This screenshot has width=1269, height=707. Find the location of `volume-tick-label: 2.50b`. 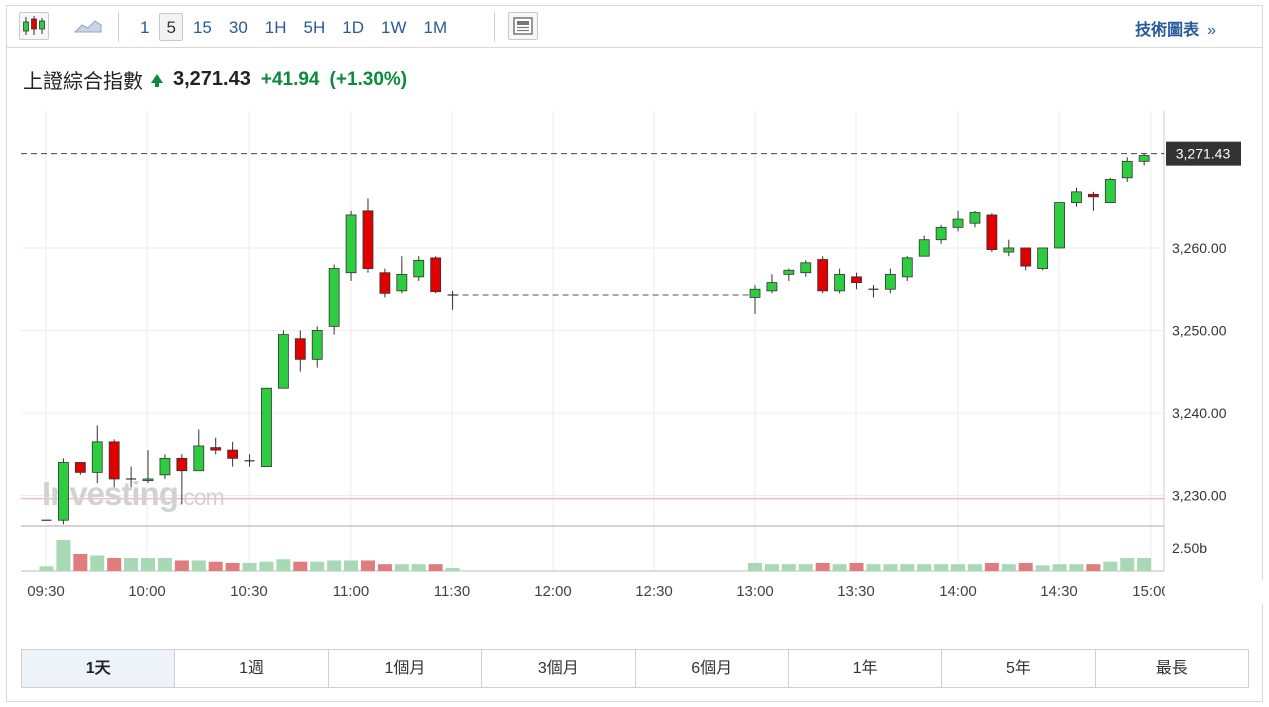

volume-tick-label: 2.50b is located at coordinates (1189, 548).